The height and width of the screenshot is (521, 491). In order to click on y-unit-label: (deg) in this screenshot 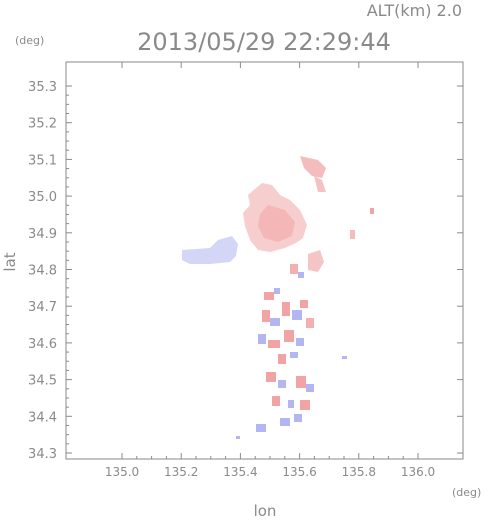, I will do `click(29, 40)`.